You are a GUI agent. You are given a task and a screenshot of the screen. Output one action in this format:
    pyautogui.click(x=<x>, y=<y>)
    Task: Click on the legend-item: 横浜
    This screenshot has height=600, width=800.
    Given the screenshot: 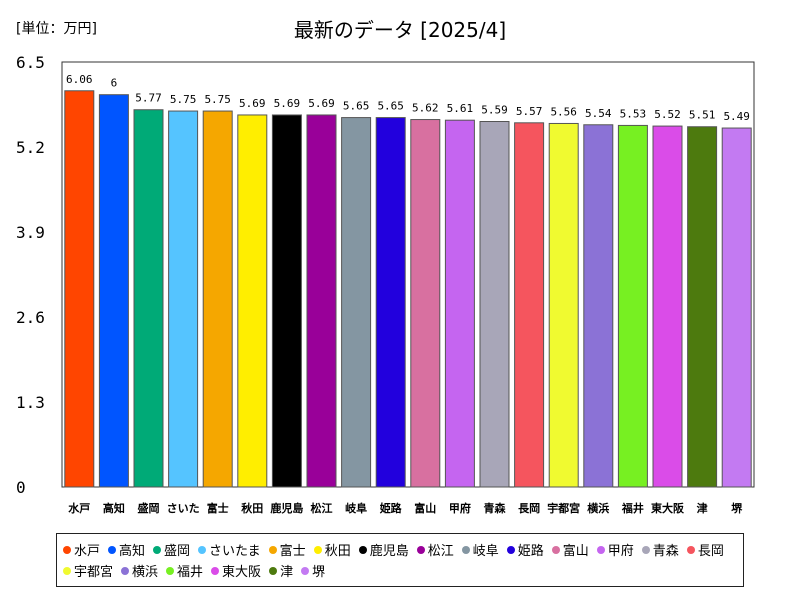 What is the action you would take?
    pyautogui.click(x=139, y=570)
    